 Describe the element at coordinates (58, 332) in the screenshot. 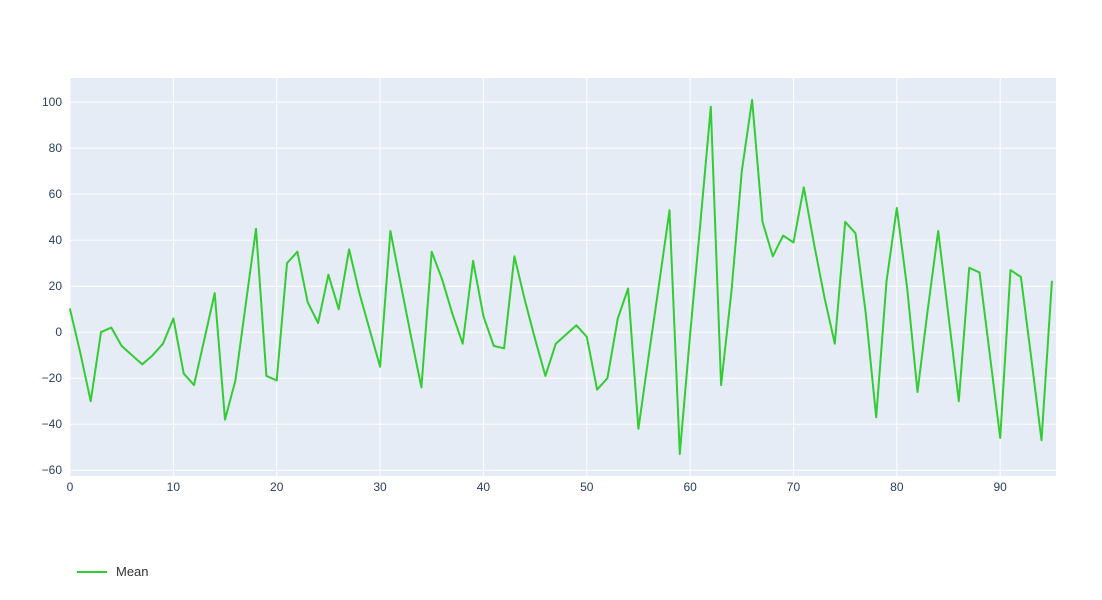

I see `y-tick-label: 0` at that location.